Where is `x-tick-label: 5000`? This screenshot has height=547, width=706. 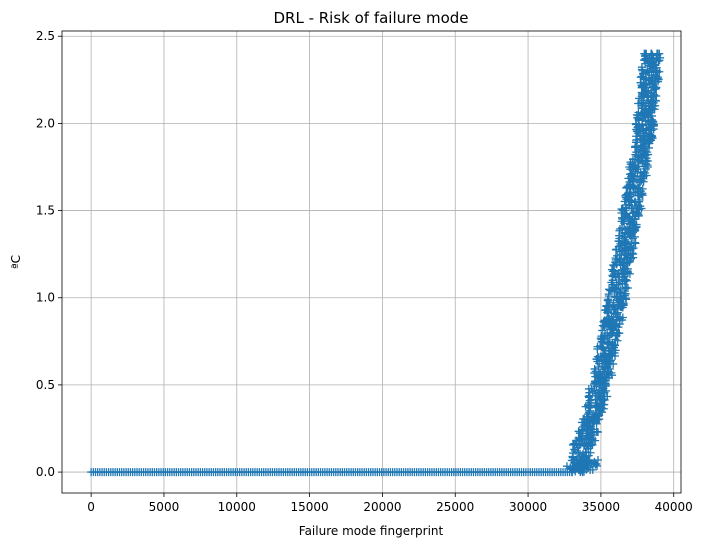
x-tick-label: 5000 is located at coordinates (164, 507).